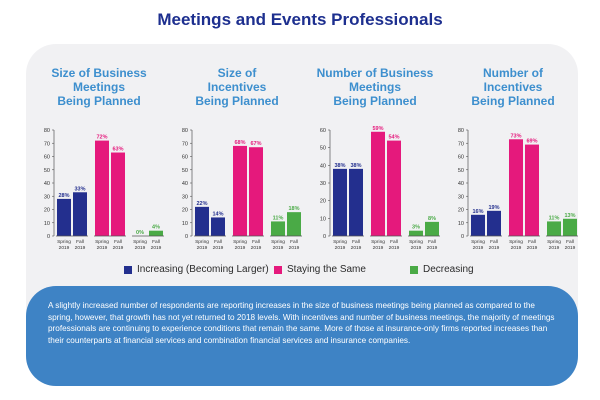 This screenshot has width=600, height=400. What do you see at coordinates (515, 136) in the screenshot?
I see `data-label: 73%` at bounding box center [515, 136].